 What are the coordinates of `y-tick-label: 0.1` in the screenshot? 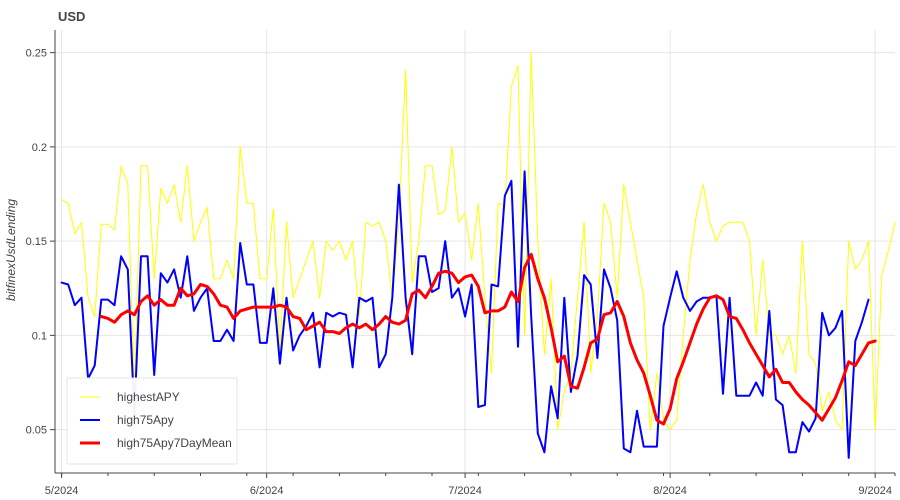 It's located at (39, 336).